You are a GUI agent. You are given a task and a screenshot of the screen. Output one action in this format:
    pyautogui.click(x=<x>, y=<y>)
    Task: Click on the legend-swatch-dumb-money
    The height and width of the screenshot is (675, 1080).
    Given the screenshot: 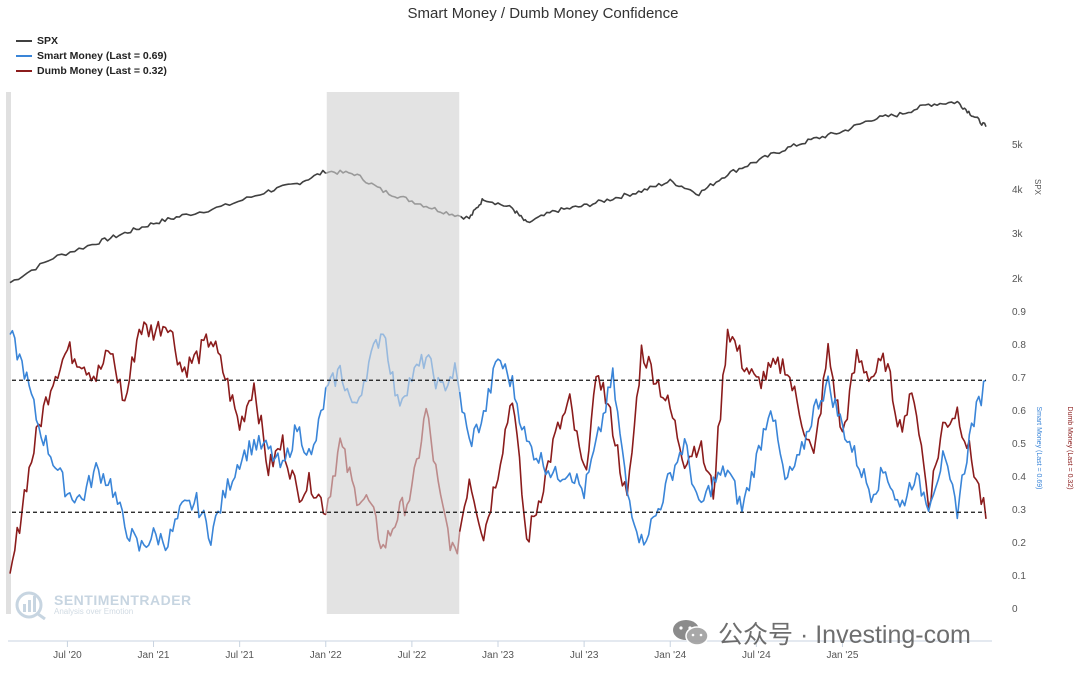 What is the action you would take?
    pyautogui.click(x=24, y=70)
    